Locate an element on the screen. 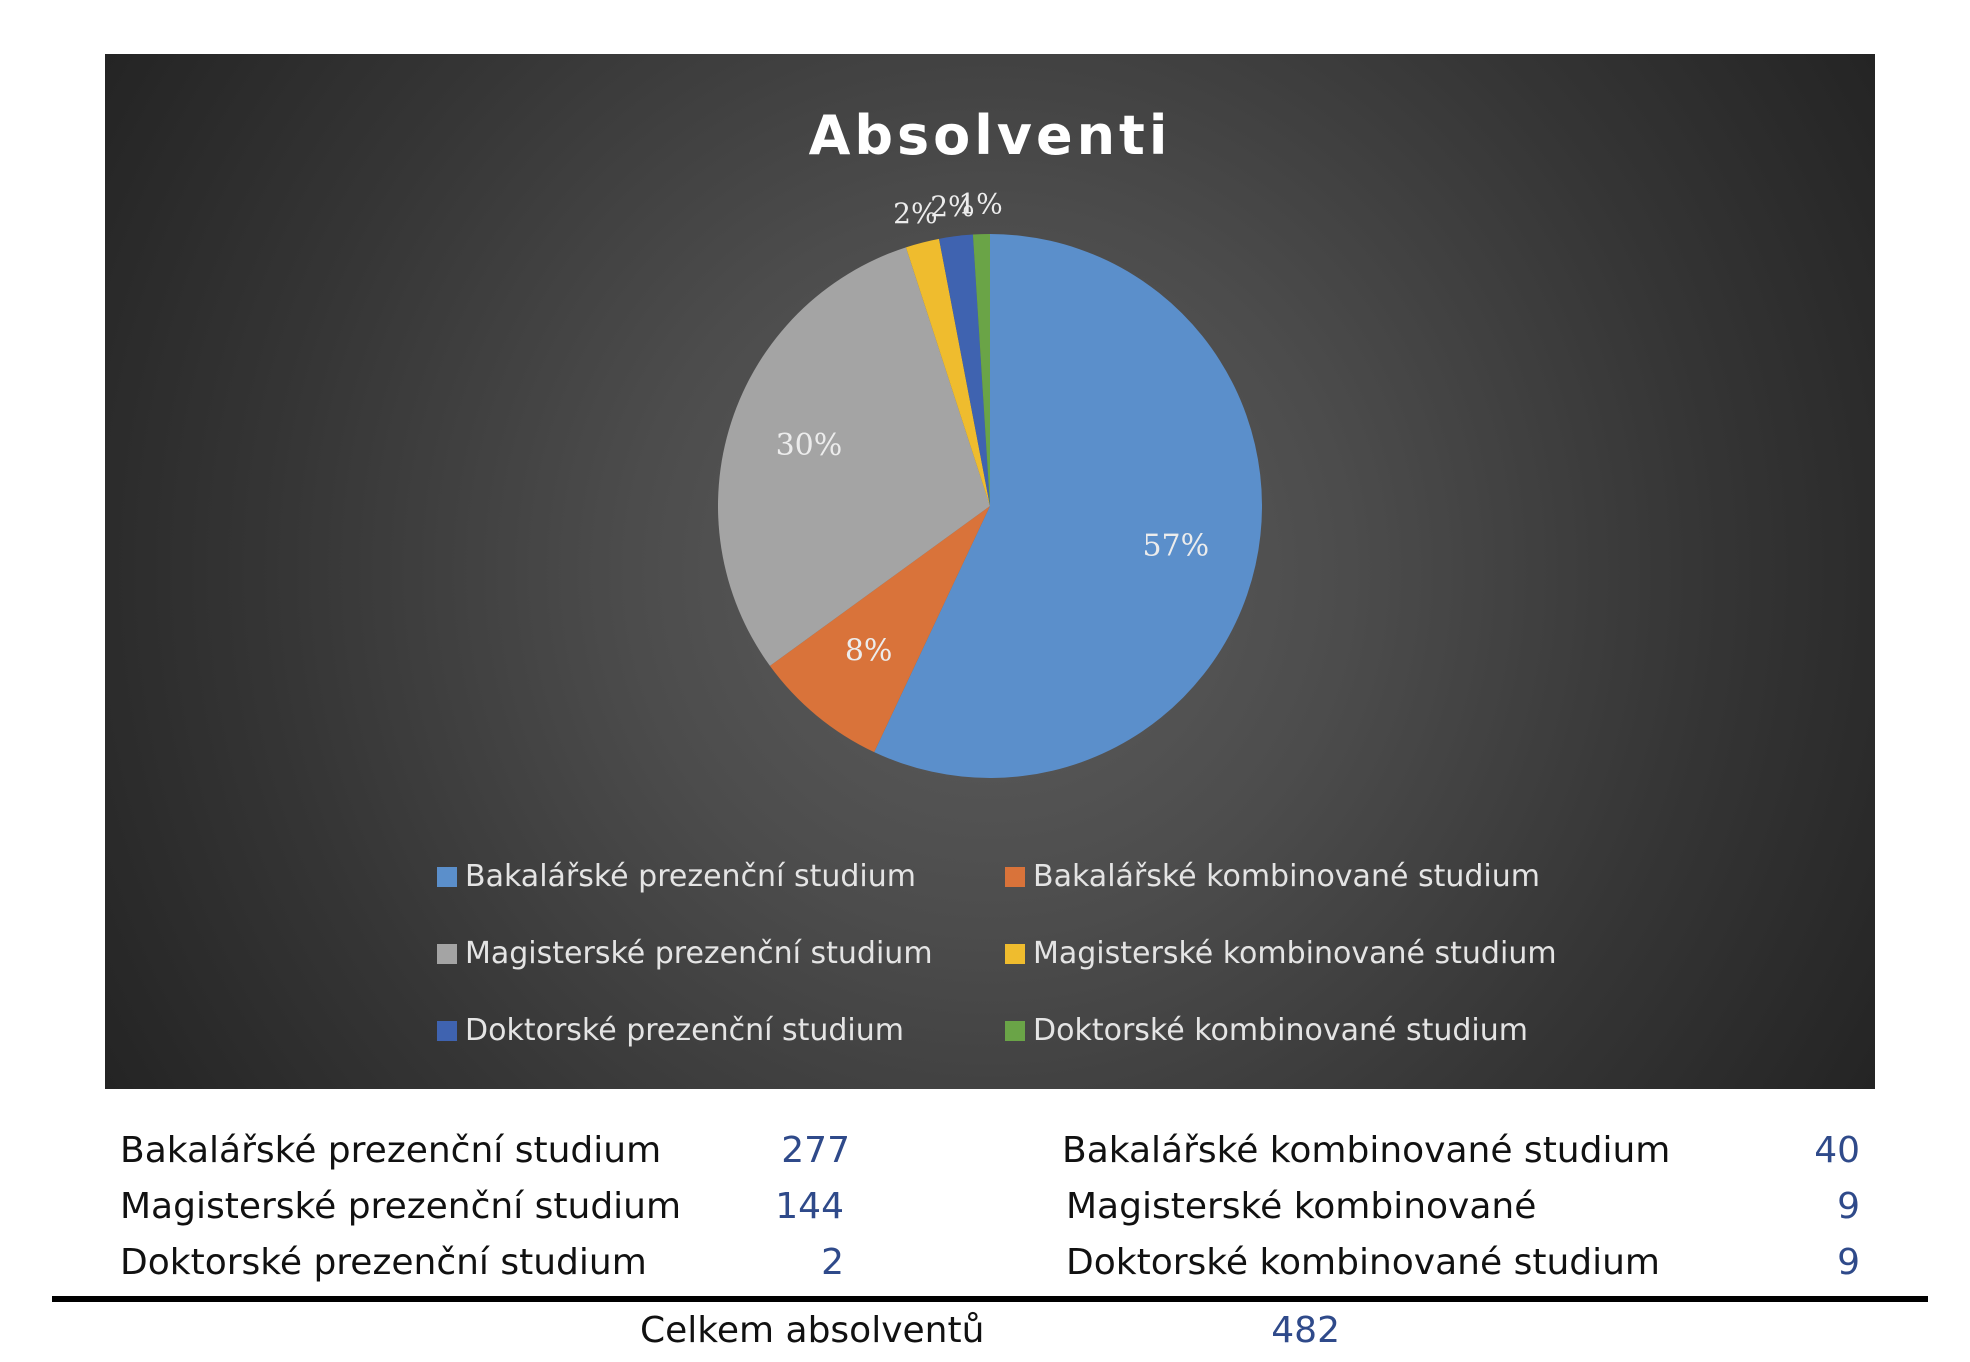 The image size is (1970, 1362). legend-item: Magisterské prezenční studium is located at coordinates (685, 953).